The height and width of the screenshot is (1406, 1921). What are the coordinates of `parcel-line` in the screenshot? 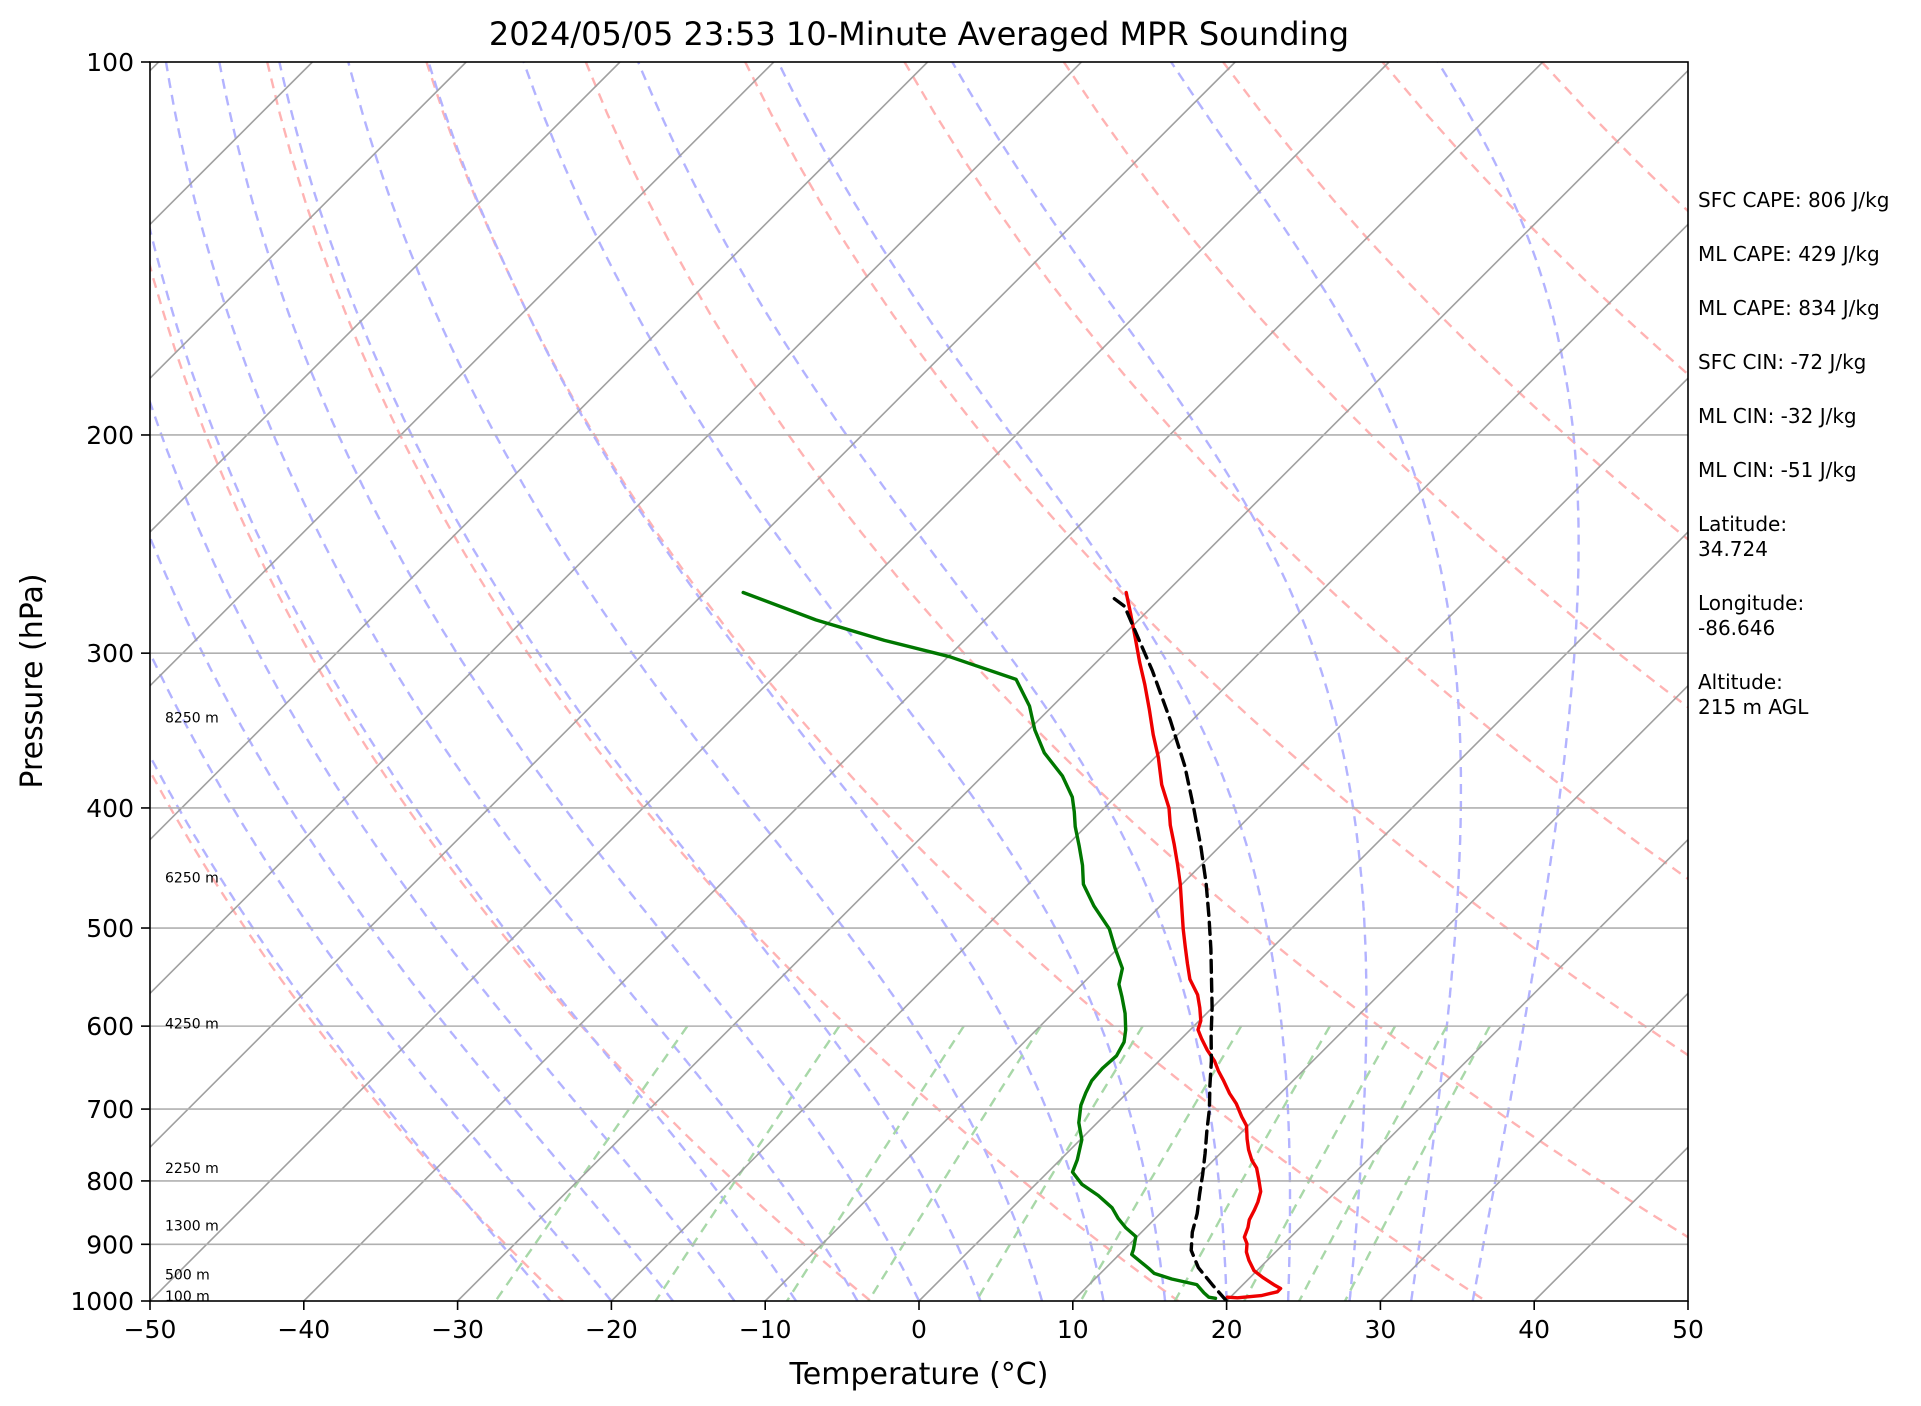 It's located at (1169, 947).